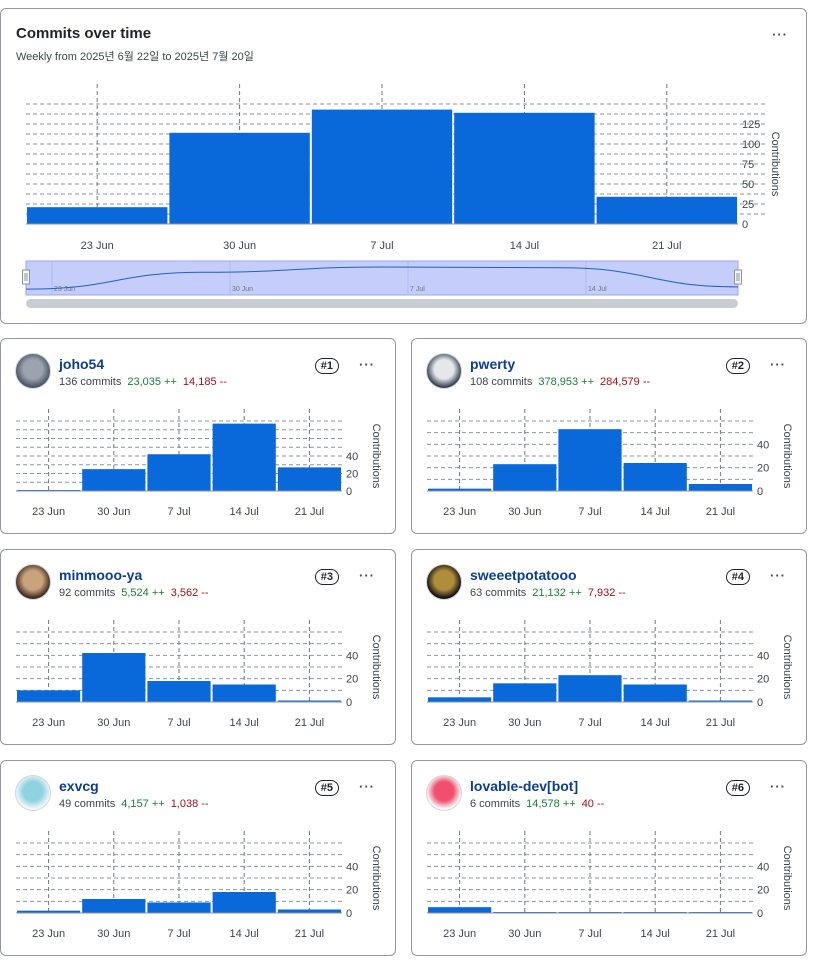 Image resolution: width=817 pixels, height=966 pixels. What do you see at coordinates (551, 804) in the screenshot?
I see `additions-count: 14,578 ++` at bounding box center [551, 804].